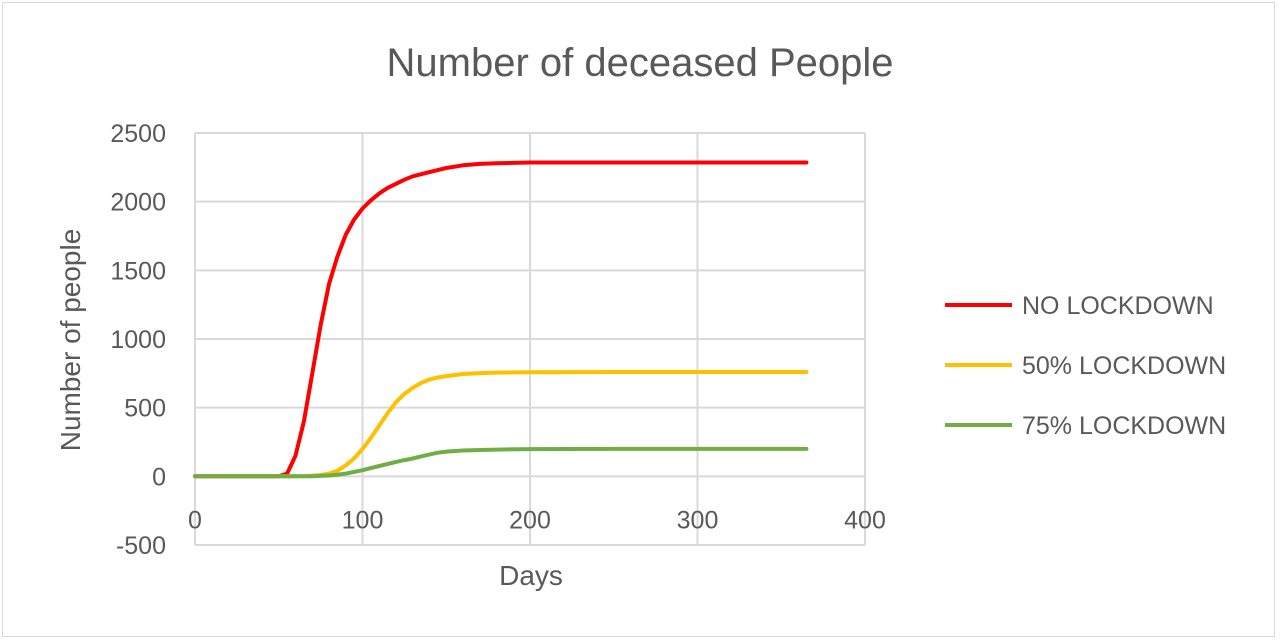 The width and height of the screenshot is (1280, 642). What do you see at coordinates (1124, 426) in the screenshot?
I see `legend-label: 75% LOCKDOWN` at bounding box center [1124, 426].